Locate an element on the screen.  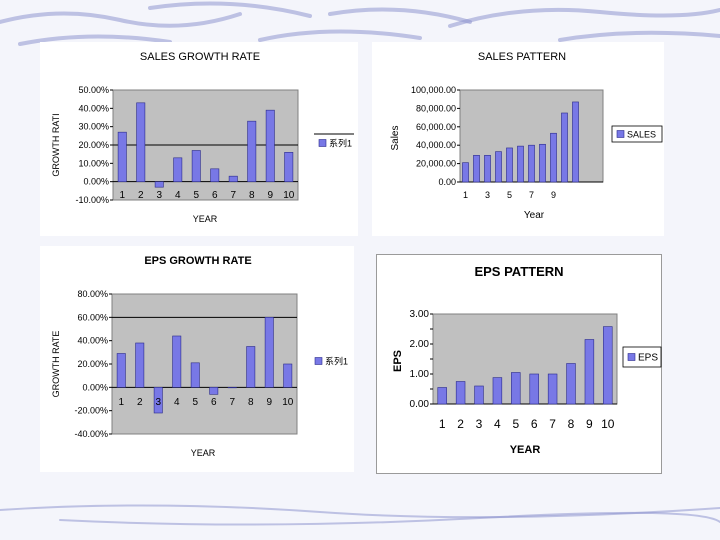
y-tick-label: 60.00% is located at coordinates (92, 317).